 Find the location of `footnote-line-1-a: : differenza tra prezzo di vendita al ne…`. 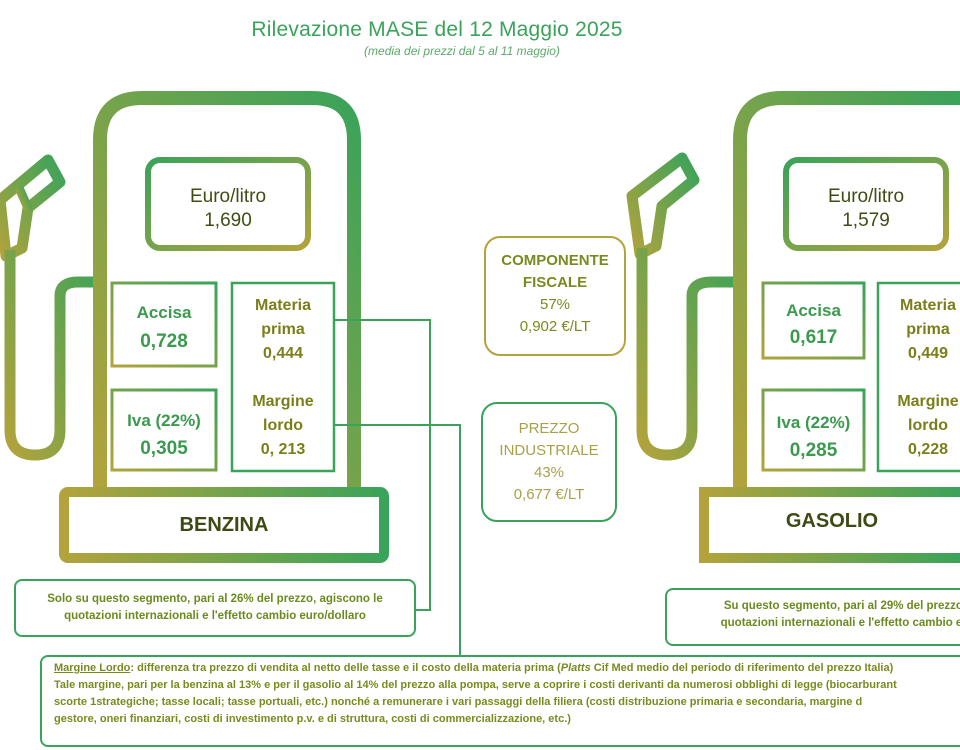

footnote-line-1-a: : differenza tra prezzo di vendita al ne… is located at coordinates (345, 668).